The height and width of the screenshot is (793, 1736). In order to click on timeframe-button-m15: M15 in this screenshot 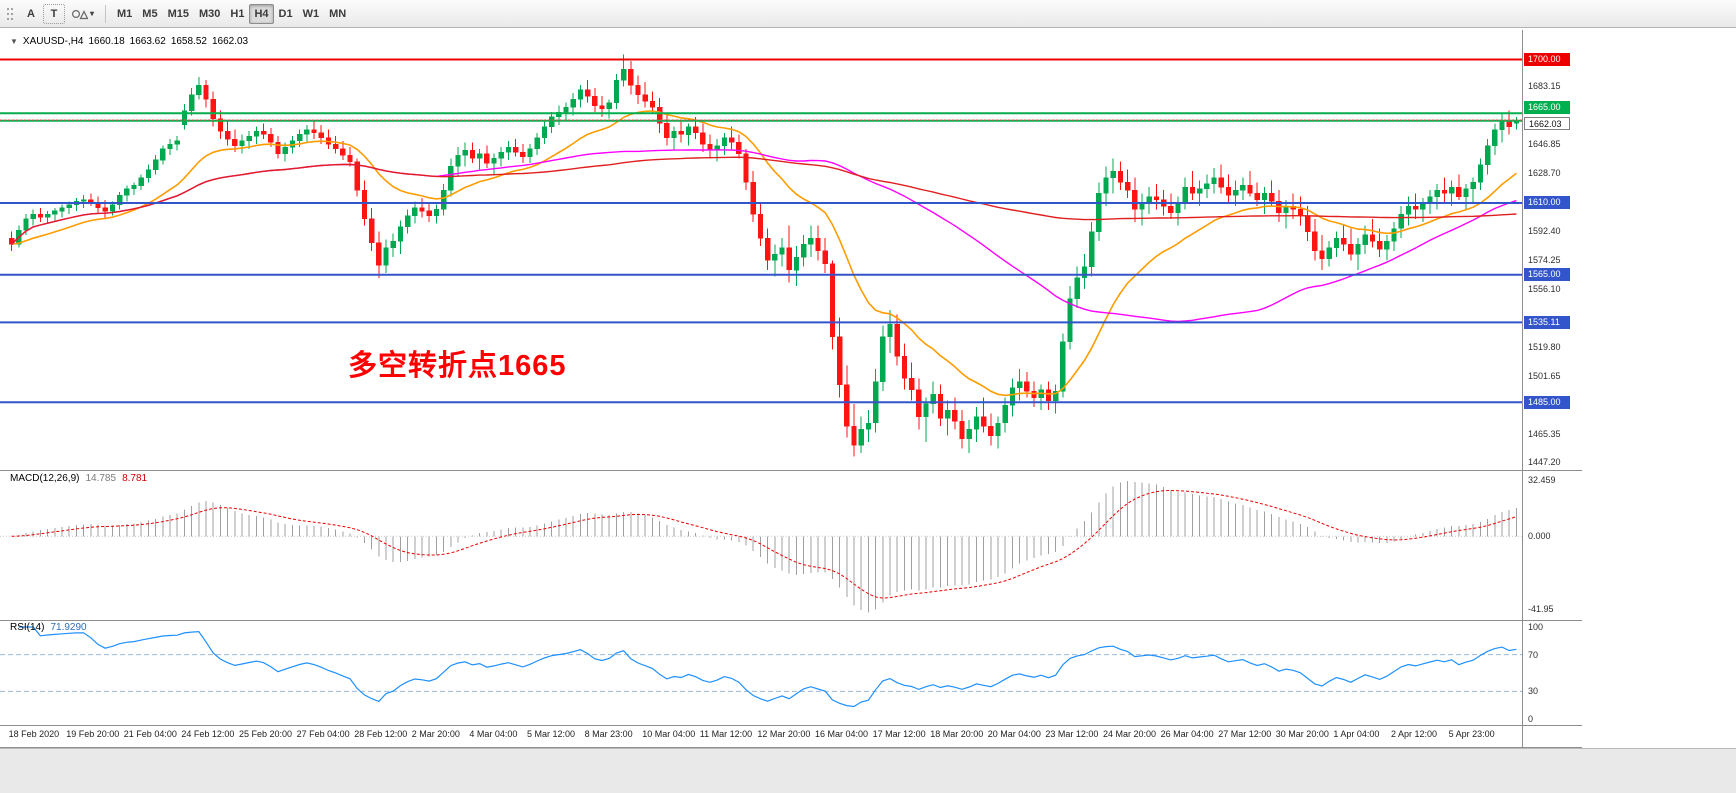, I will do `click(178, 14)`.